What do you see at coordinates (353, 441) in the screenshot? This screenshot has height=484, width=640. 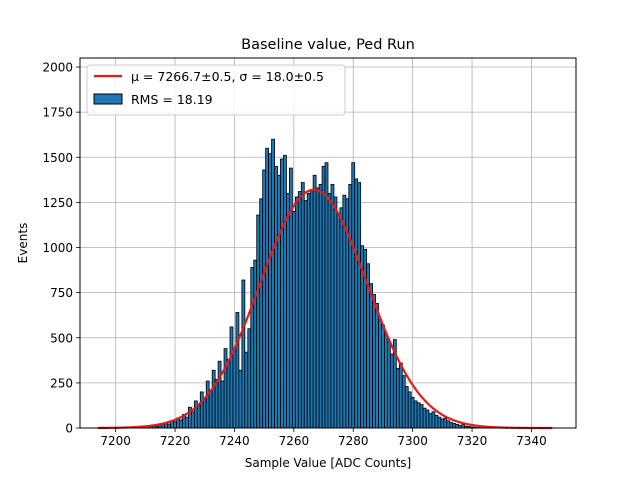 I see `x-tick-label: 7280` at bounding box center [353, 441].